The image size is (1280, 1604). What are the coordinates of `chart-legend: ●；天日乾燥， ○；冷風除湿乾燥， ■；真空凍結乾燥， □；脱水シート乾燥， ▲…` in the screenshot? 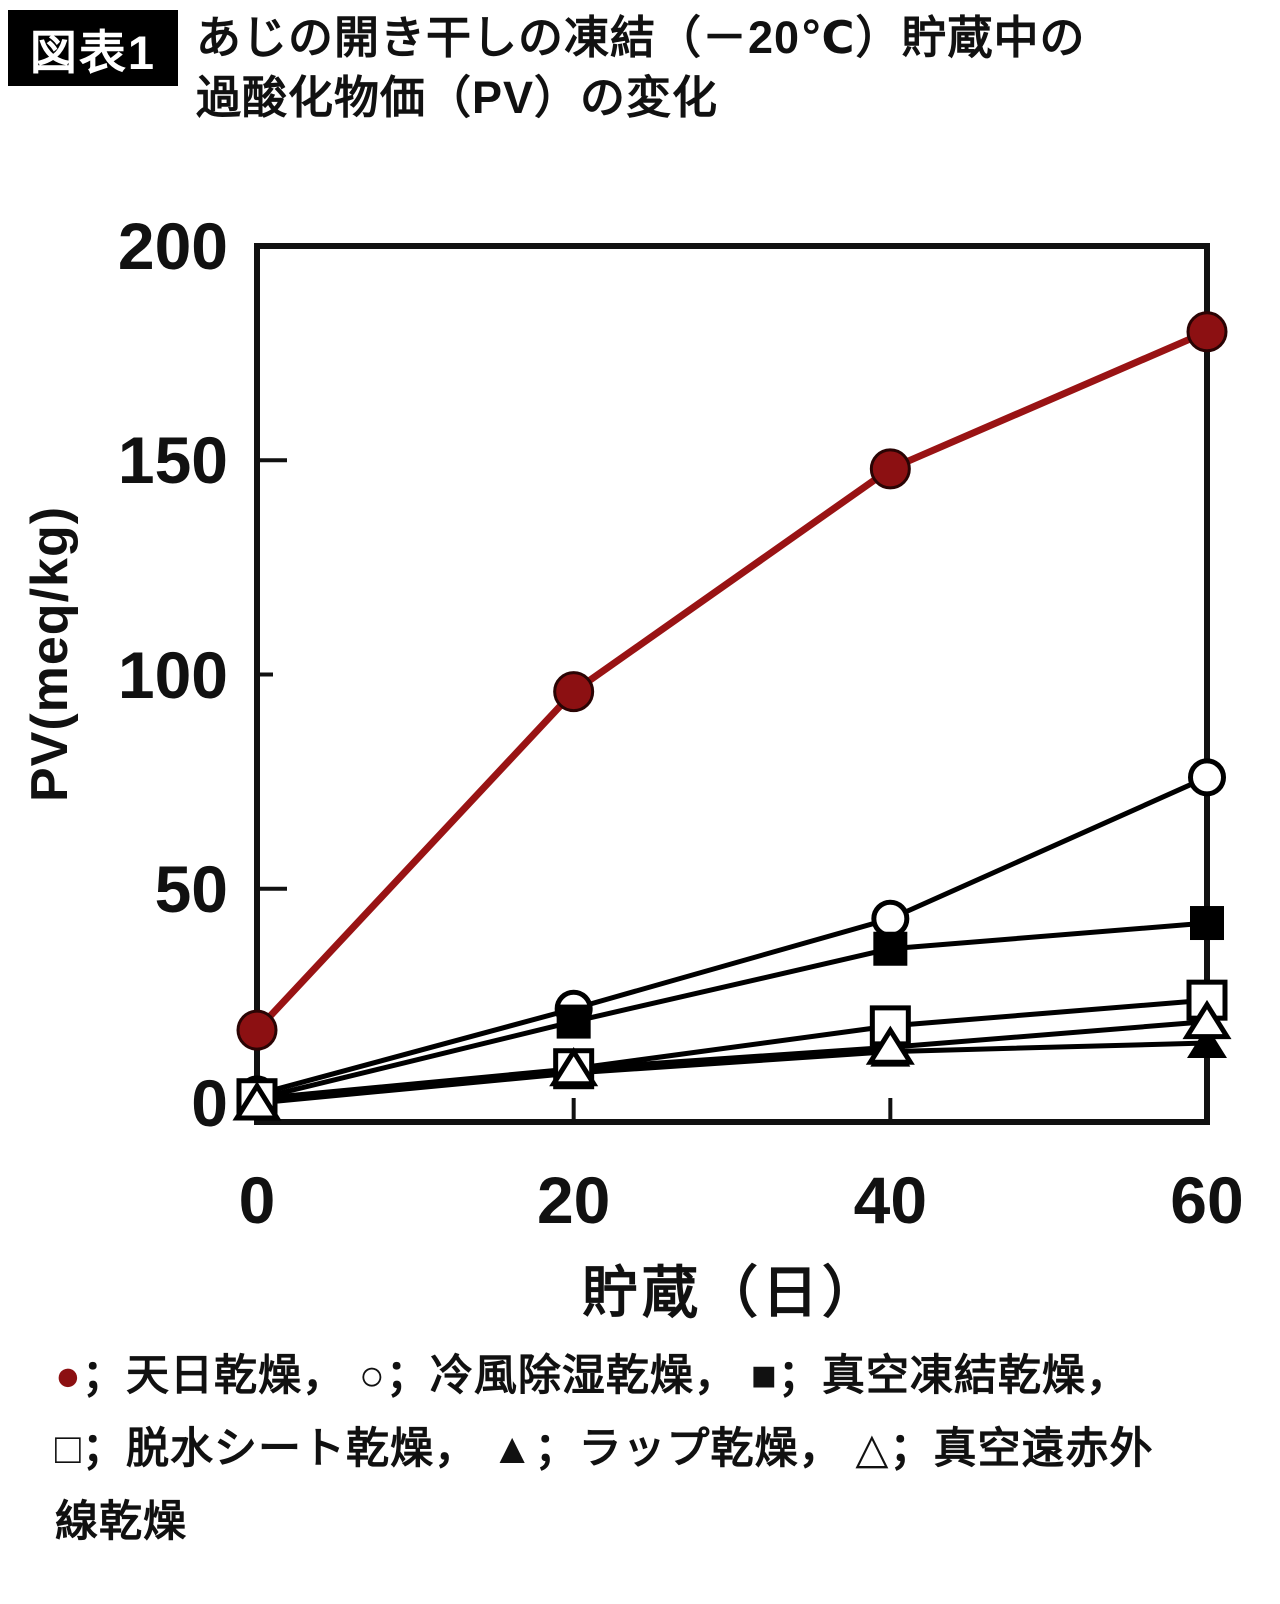 It's located at (652, 1449).